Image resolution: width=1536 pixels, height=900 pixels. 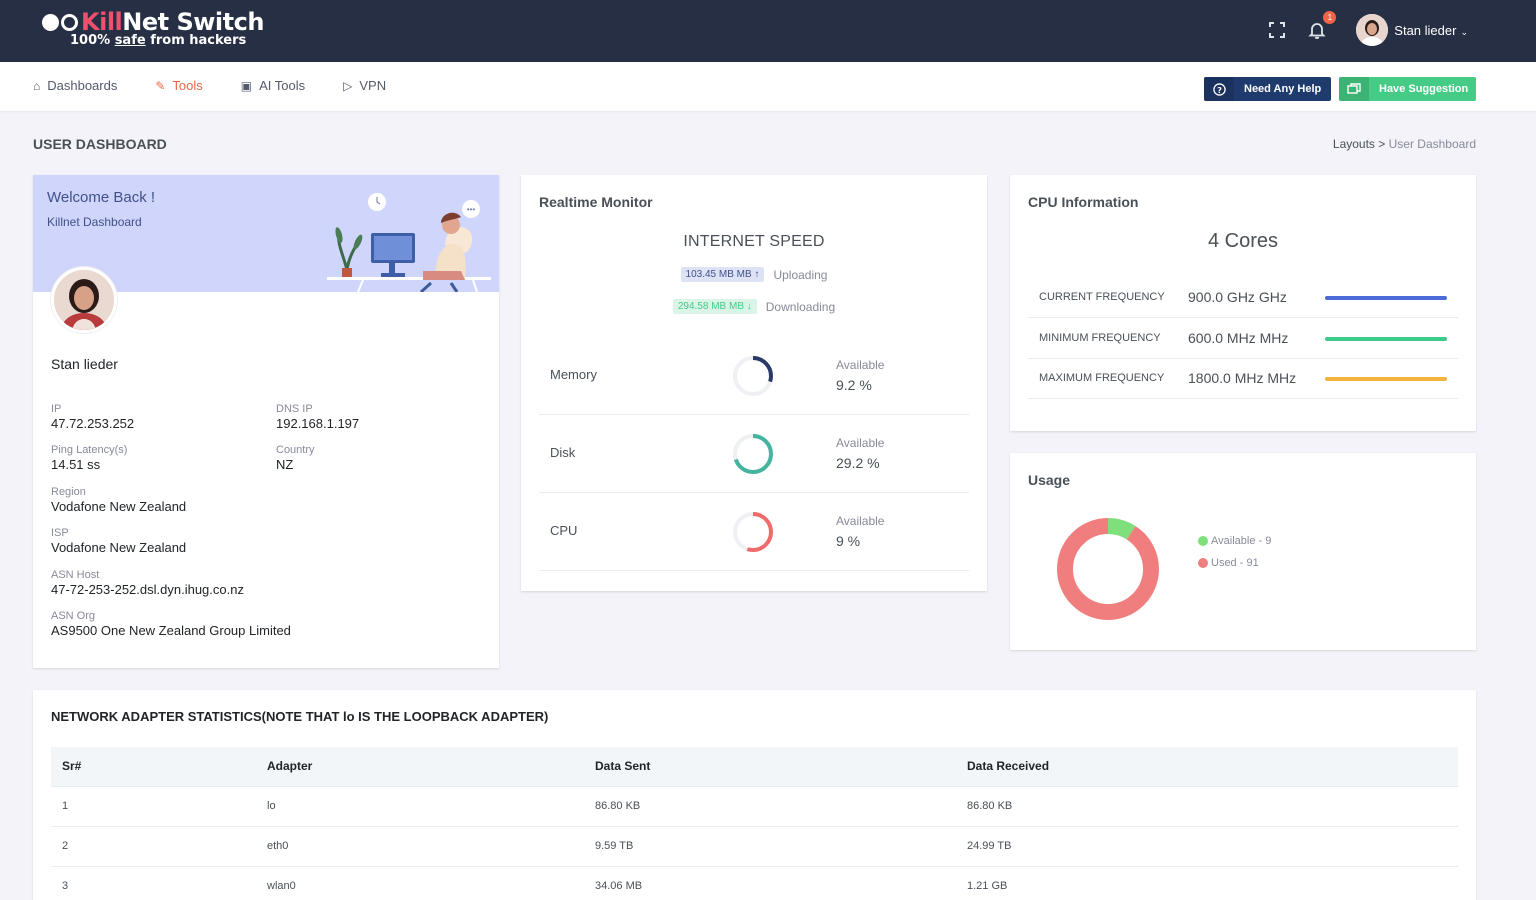 What do you see at coordinates (754, 846) in the screenshot?
I see `table-row: 2 eth0 9.59 TB 24.99 TB` at bounding box center [754, 846].